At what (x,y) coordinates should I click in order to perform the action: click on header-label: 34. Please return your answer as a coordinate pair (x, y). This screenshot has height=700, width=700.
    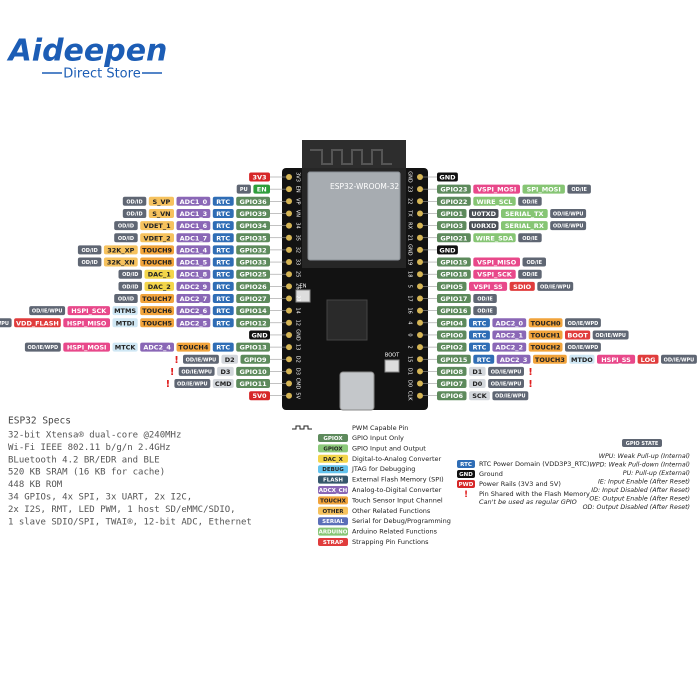
    Looking at the image, I should click on (298, 225).